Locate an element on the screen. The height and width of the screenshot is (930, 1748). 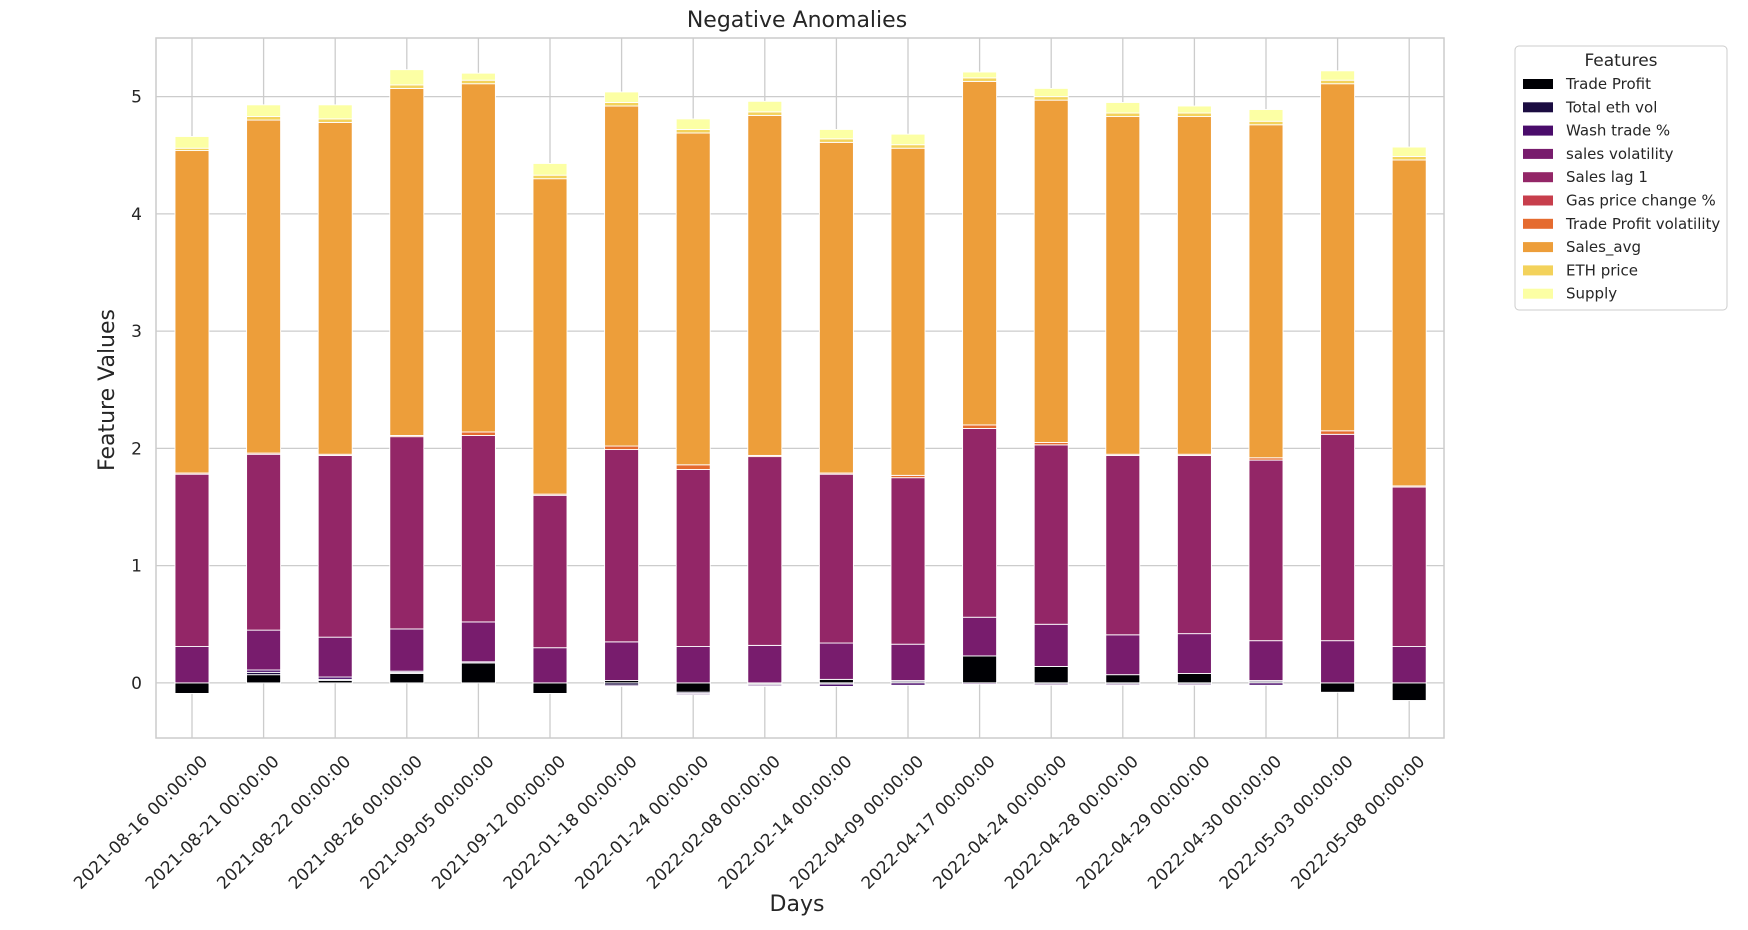
legend-title: Features is located at coordinates (1620, 61).